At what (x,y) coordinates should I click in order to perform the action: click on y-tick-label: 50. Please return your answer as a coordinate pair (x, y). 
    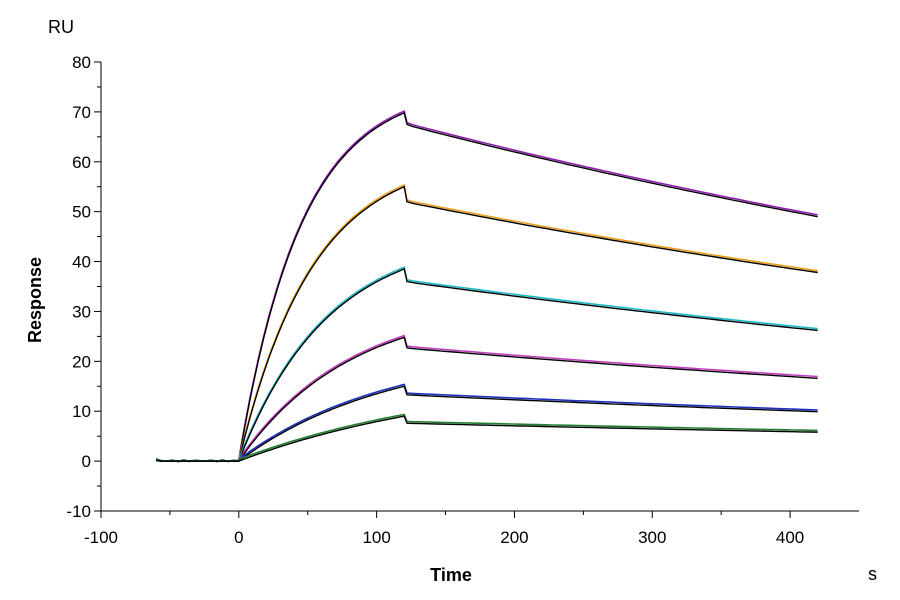
    Looking at the image, I should click on (81, 212).